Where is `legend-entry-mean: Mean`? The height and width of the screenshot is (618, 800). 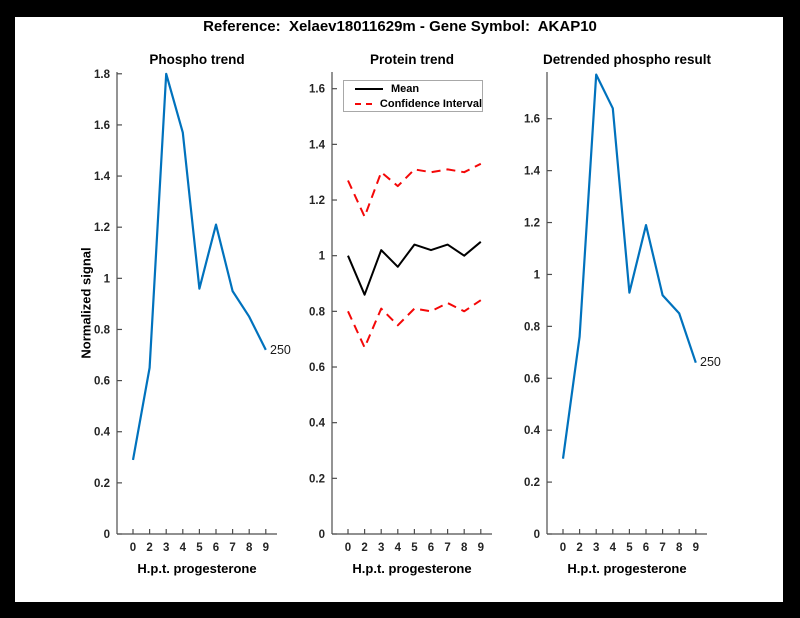
legend-entry-mean: Mean is located at coordinates (413, 89).